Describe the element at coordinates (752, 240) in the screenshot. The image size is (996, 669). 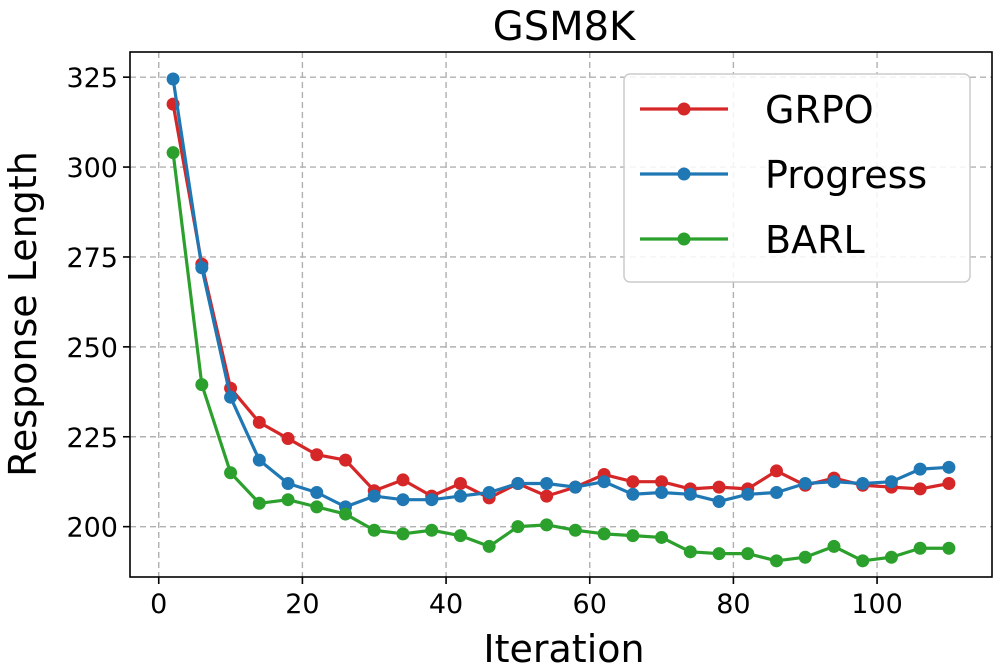
I see `legend-item-barl: BARL` at that location.